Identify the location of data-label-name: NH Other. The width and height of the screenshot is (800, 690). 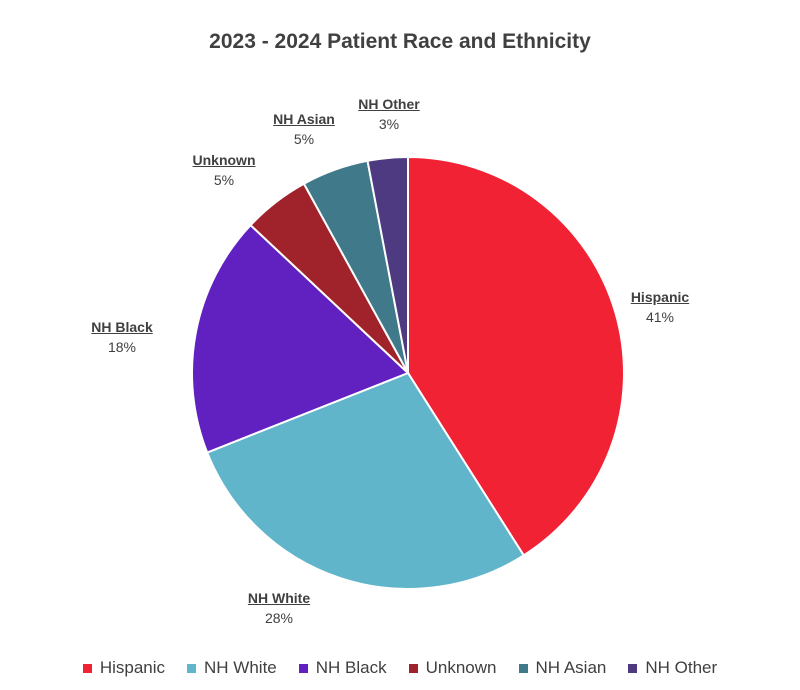
(389, 104).